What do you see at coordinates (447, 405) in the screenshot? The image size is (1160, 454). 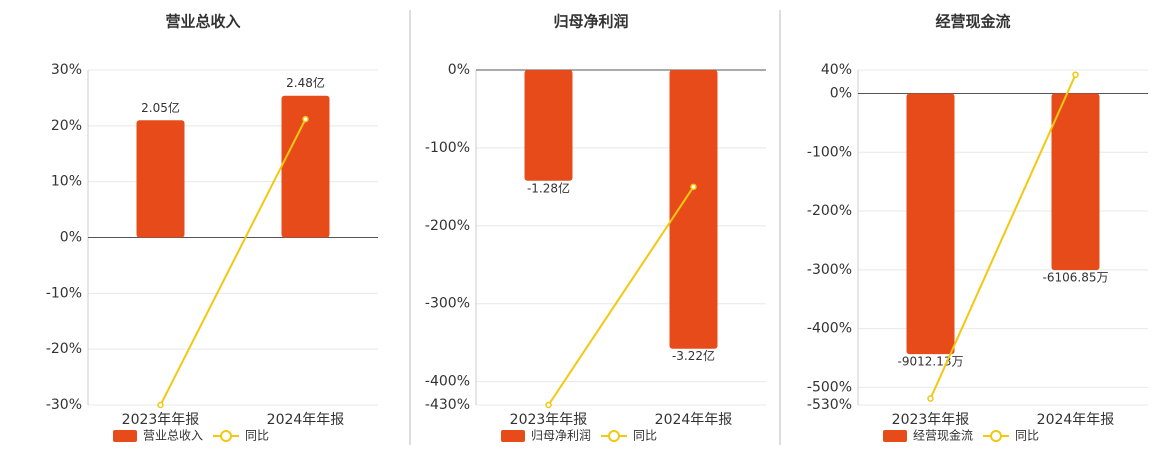 I see `y-tick-label: -430%` at bounding box center [447, 405].